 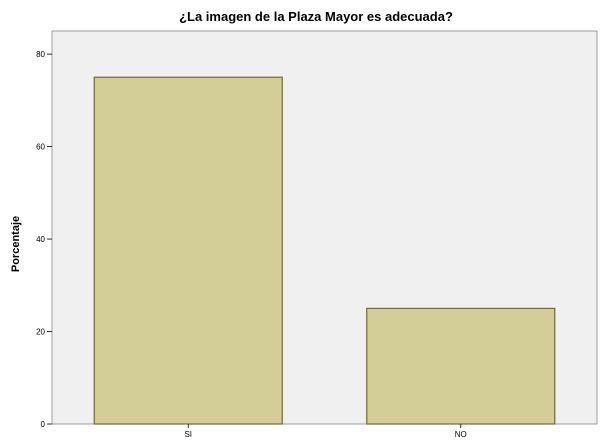 What do you see at coordinates (325, 431) in the screenshot?
I see `x-axis: SI NO` at bounding box center [325, 431].